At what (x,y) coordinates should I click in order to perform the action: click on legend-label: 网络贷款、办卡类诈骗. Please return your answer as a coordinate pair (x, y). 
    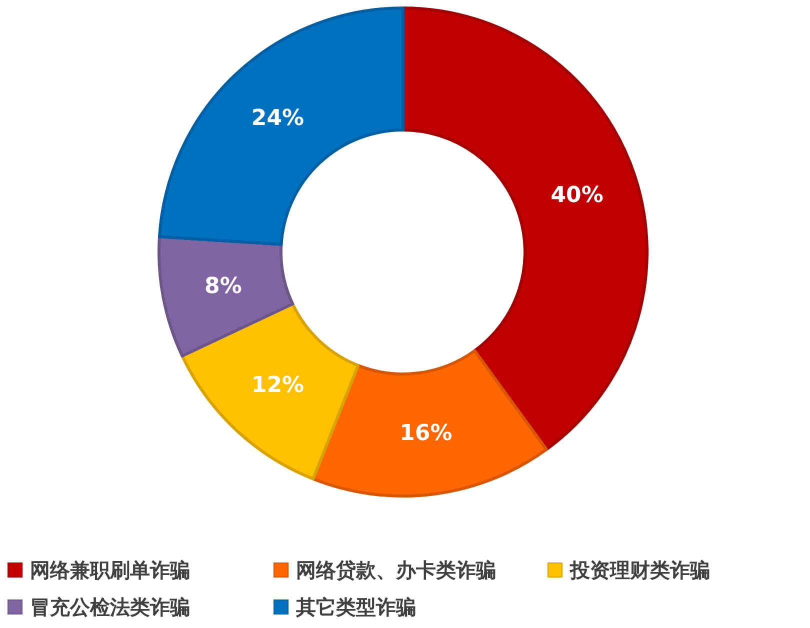
    Looking at the image, I should click on (396, 570).